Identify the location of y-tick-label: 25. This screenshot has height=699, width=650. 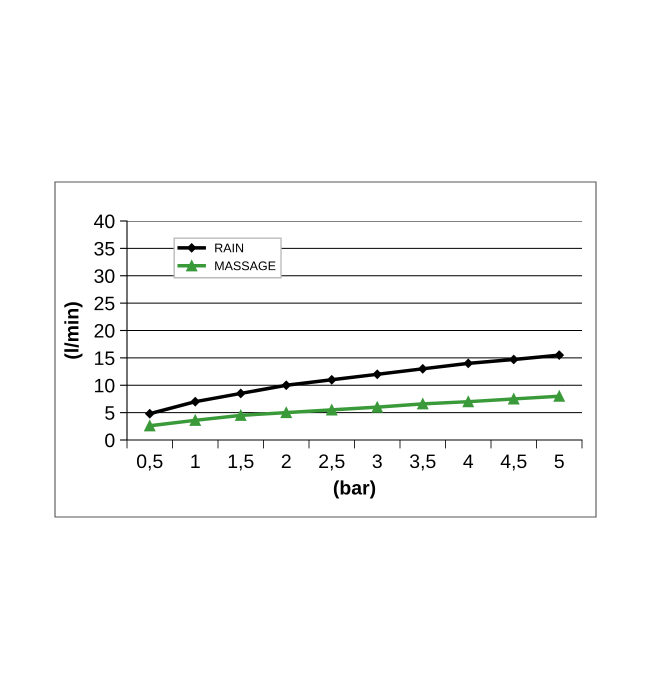
(104, 303).